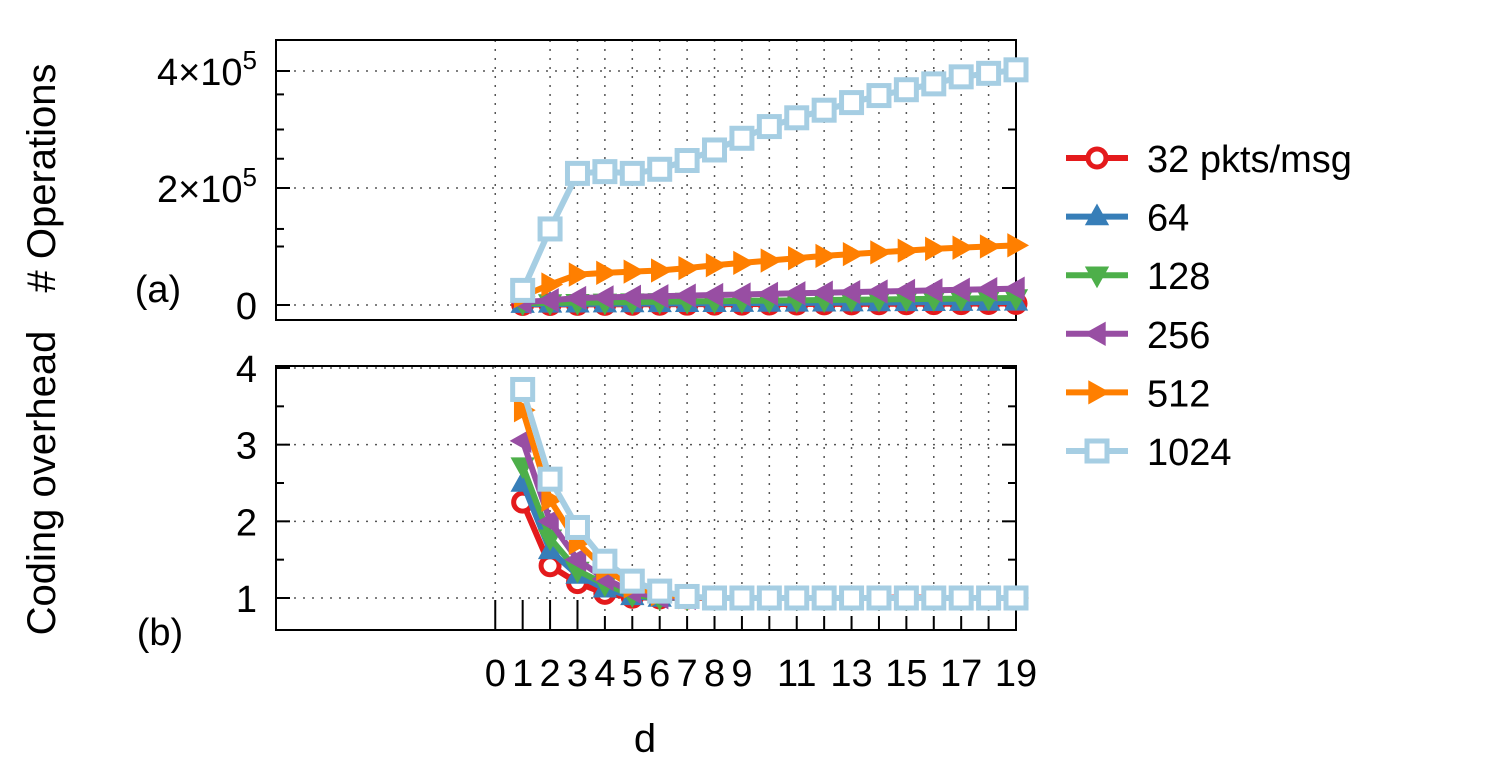 The width and height of the screenshot is (1500, 780). Describe the element at coordinates (207, 69) in the screenshot. I see `y-tick-label: 4×10⁵` at that location.